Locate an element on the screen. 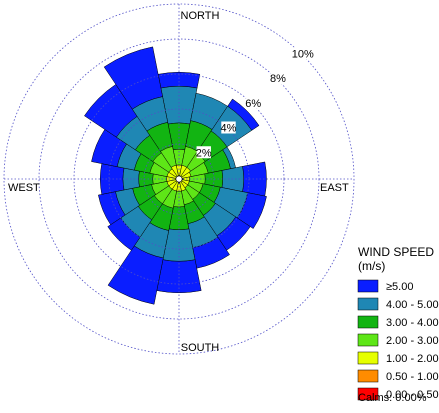 This screenshot has width=439, height=413. tick-label-6: 6% is located at coordinates (253, 104).